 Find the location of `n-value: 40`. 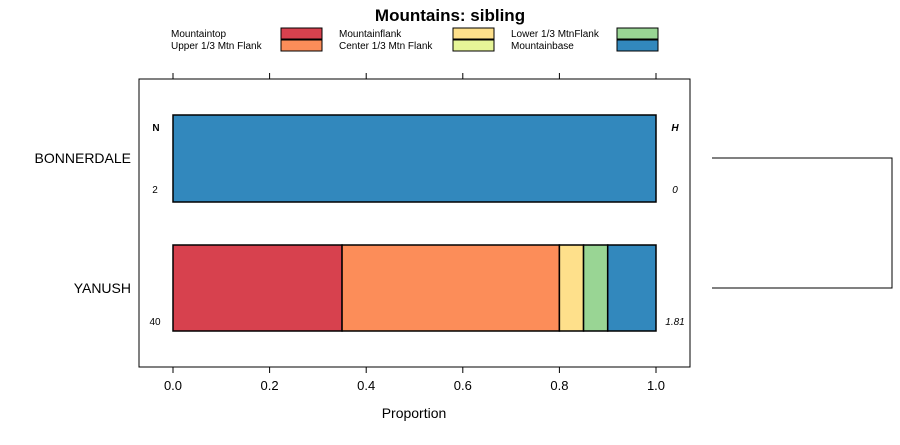

n-value: 40 is located at coordinates (155, 322).